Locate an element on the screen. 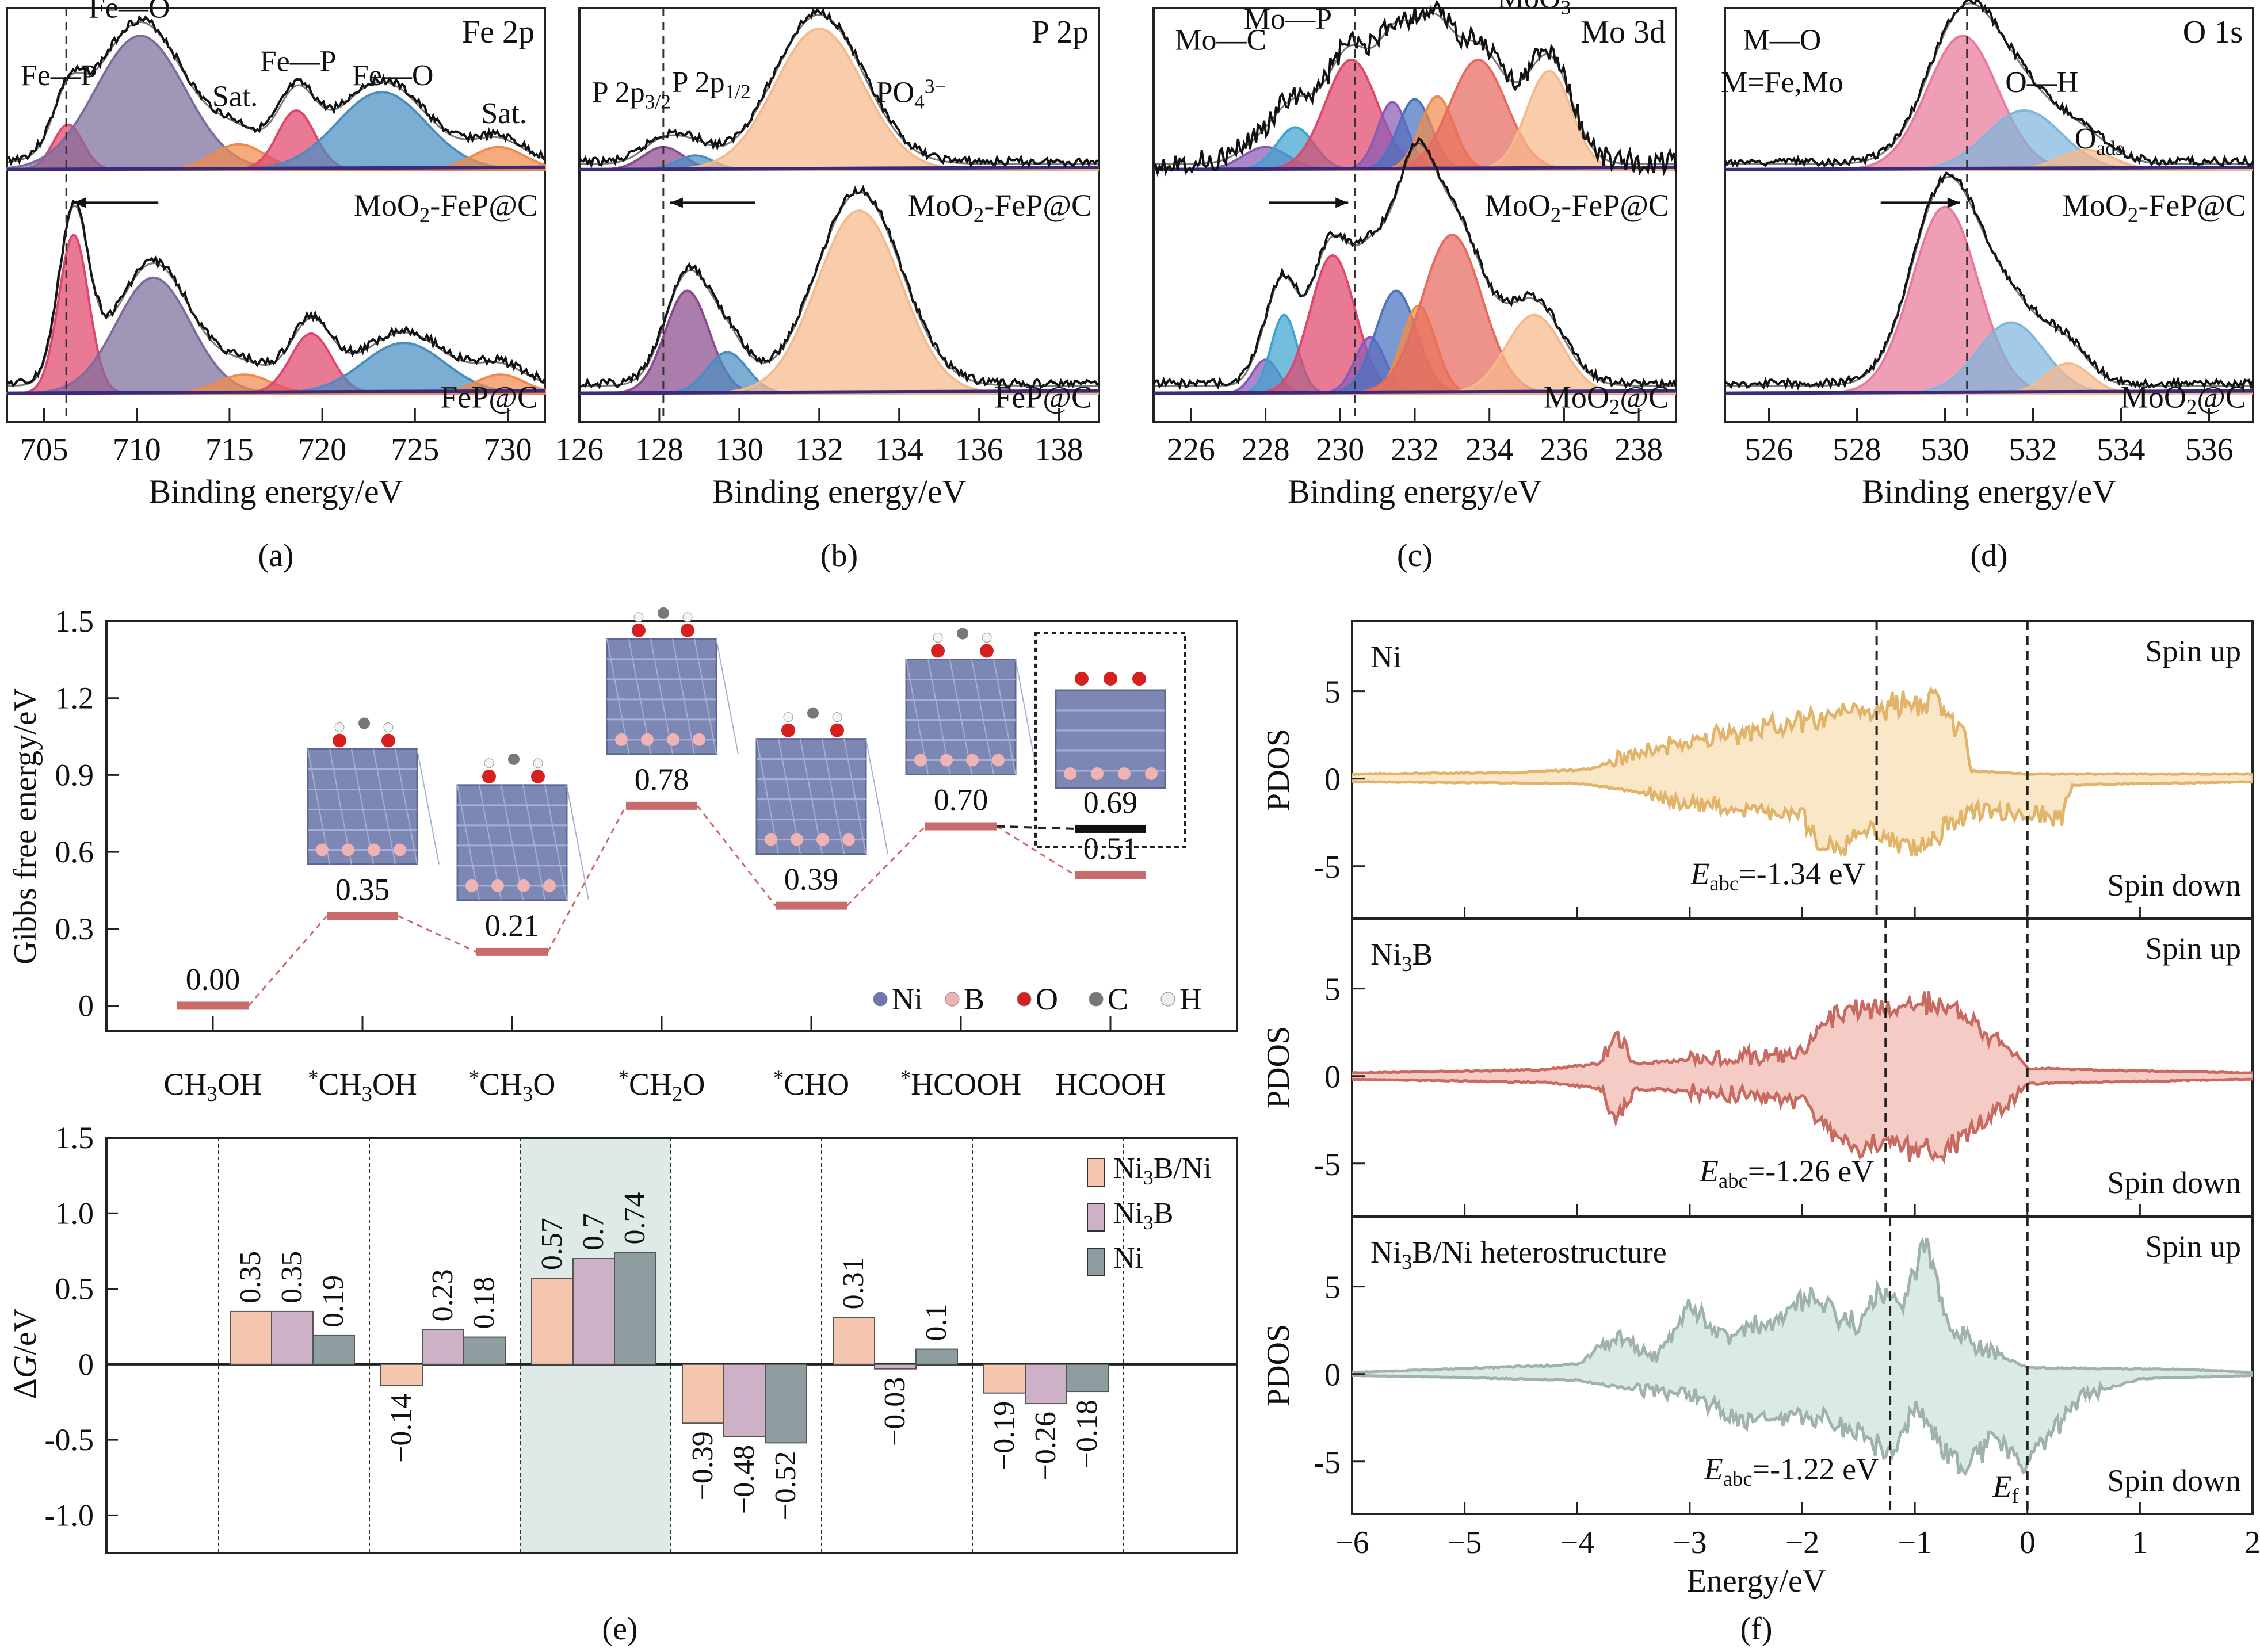 This screenshot has width=2260, height=1652. fermi-level-label-part: f is located at coordinates (2016, 1496).